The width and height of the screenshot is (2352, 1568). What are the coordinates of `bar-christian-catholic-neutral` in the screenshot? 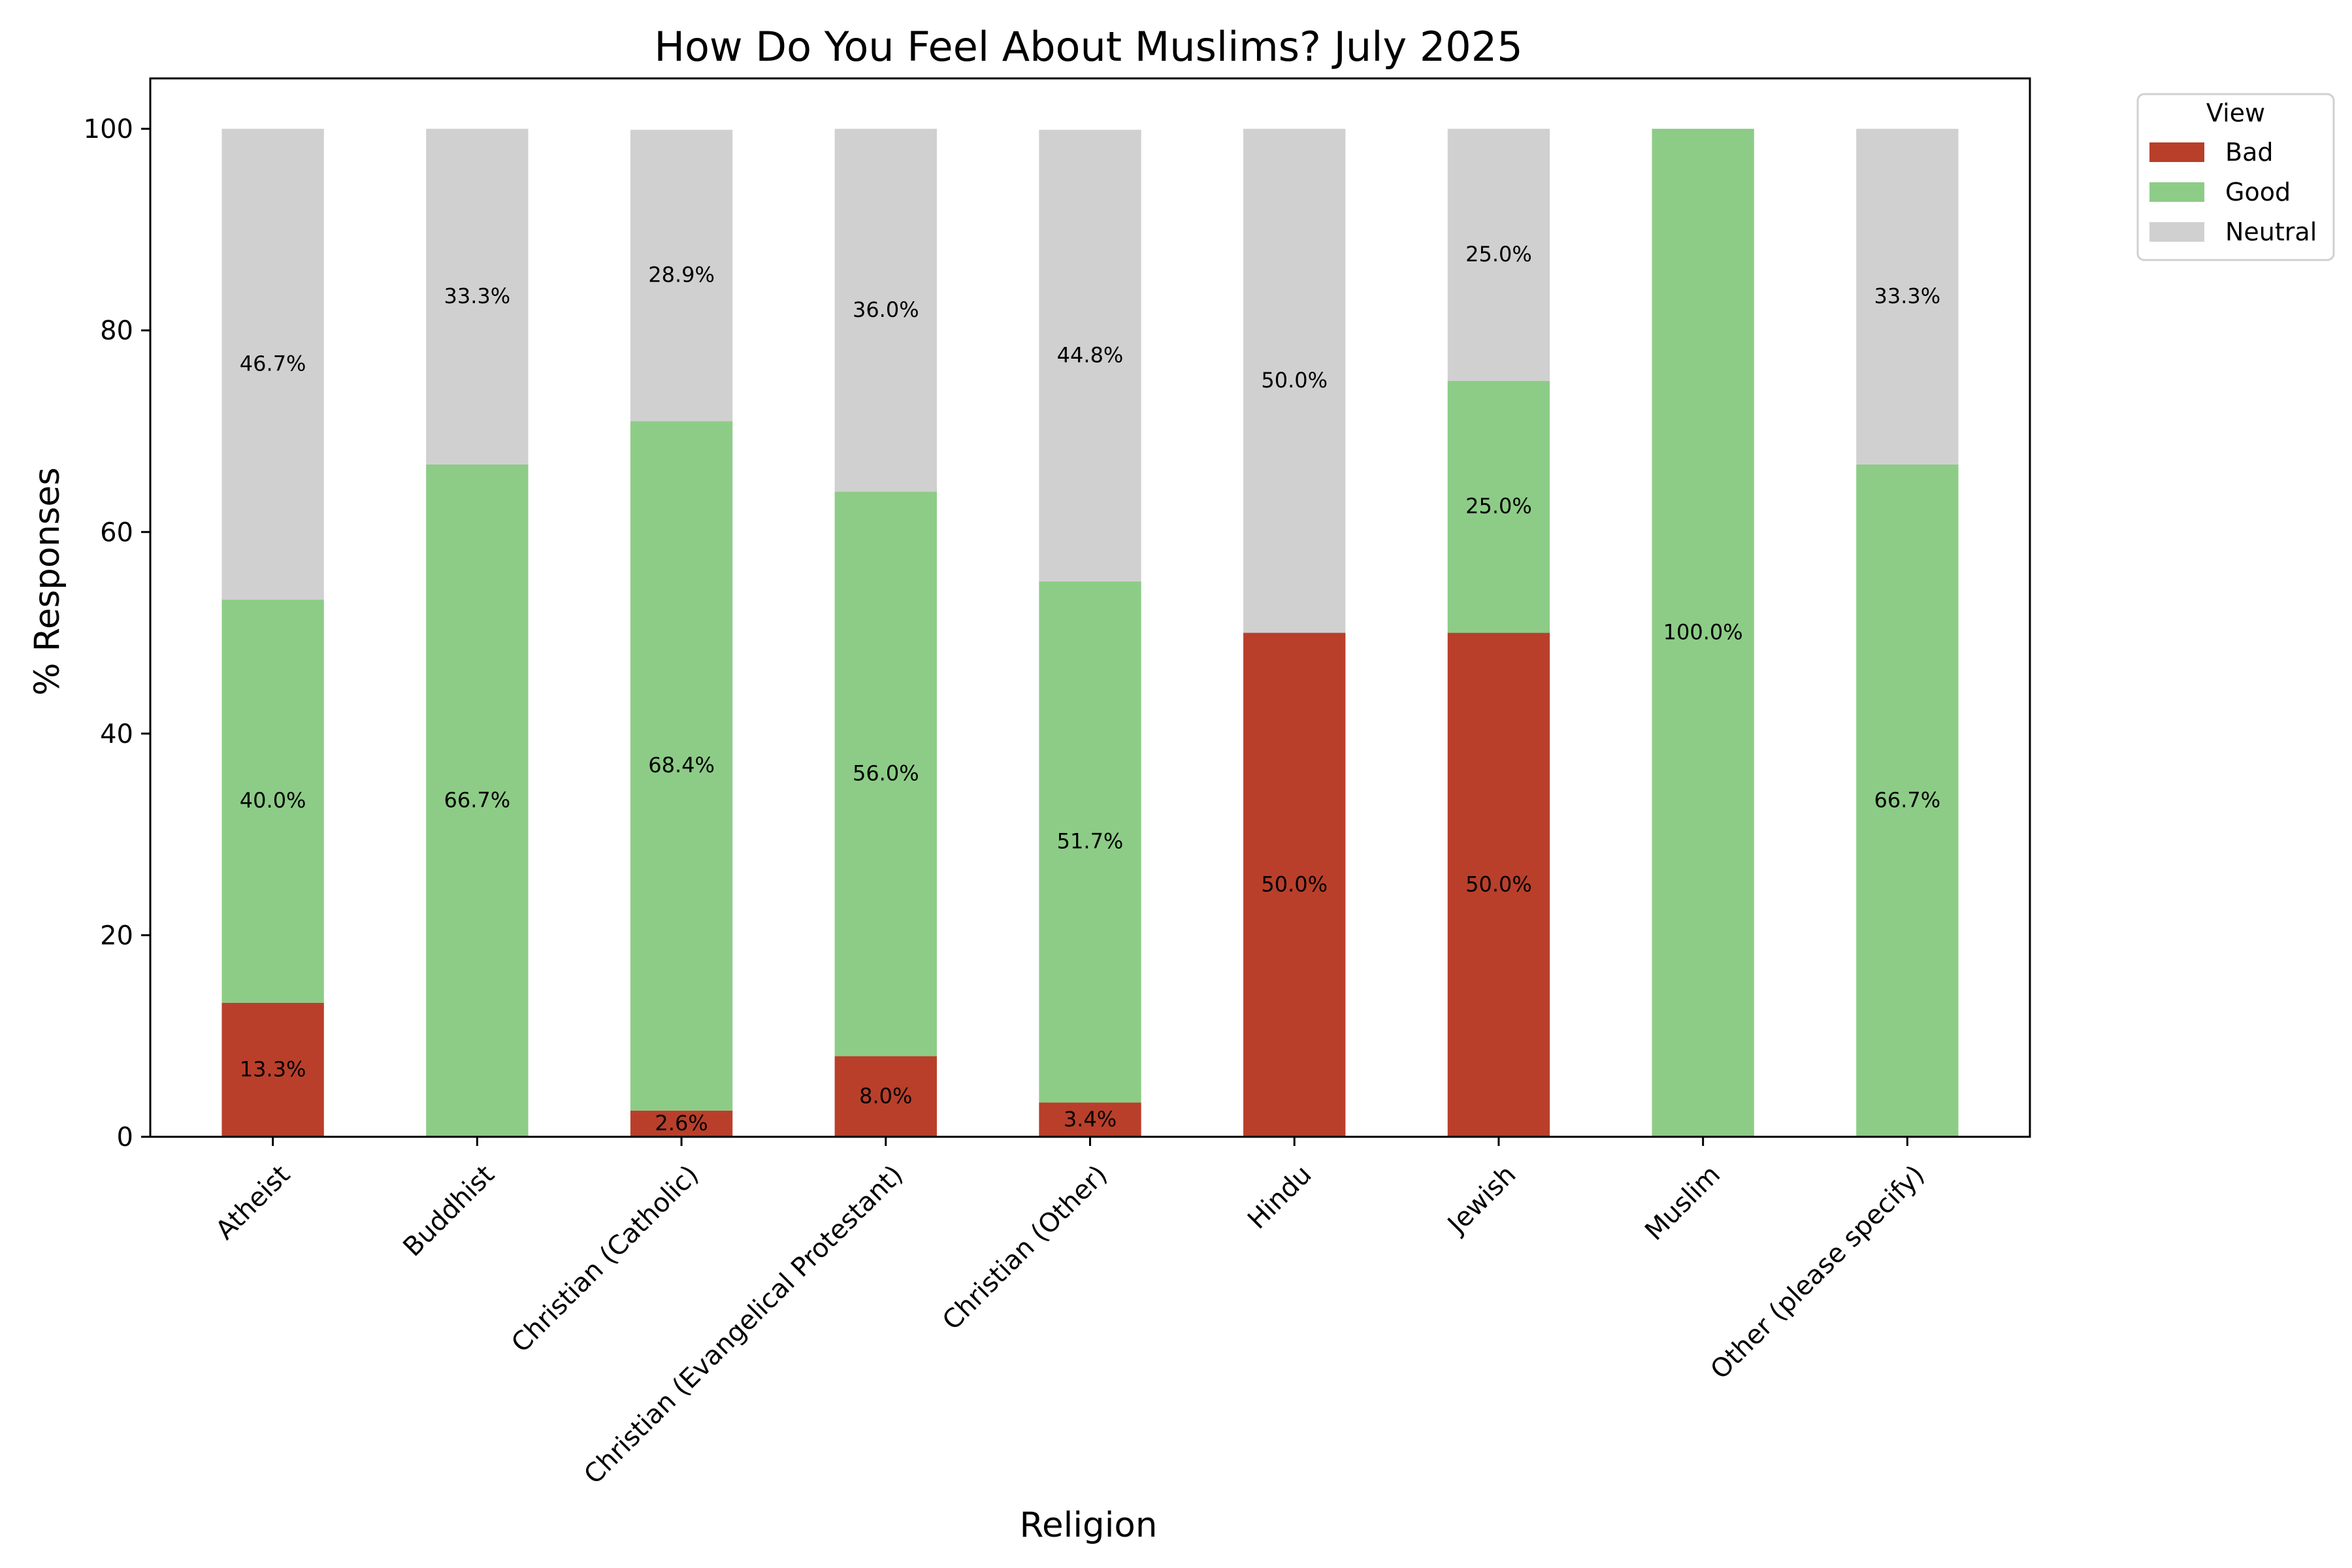 It's located at (681, 275).